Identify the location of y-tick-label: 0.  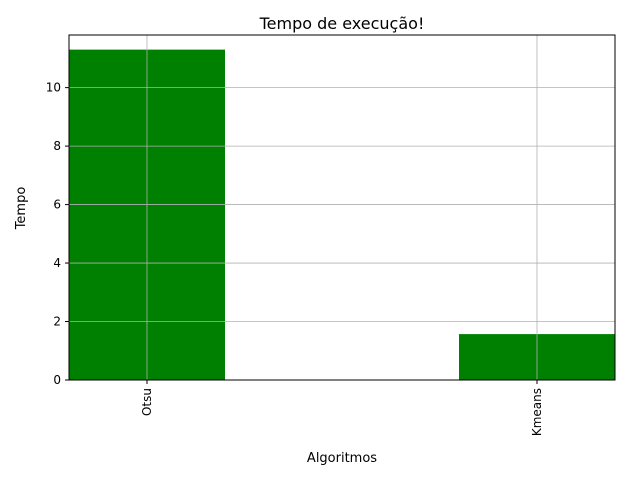
(57, 380).